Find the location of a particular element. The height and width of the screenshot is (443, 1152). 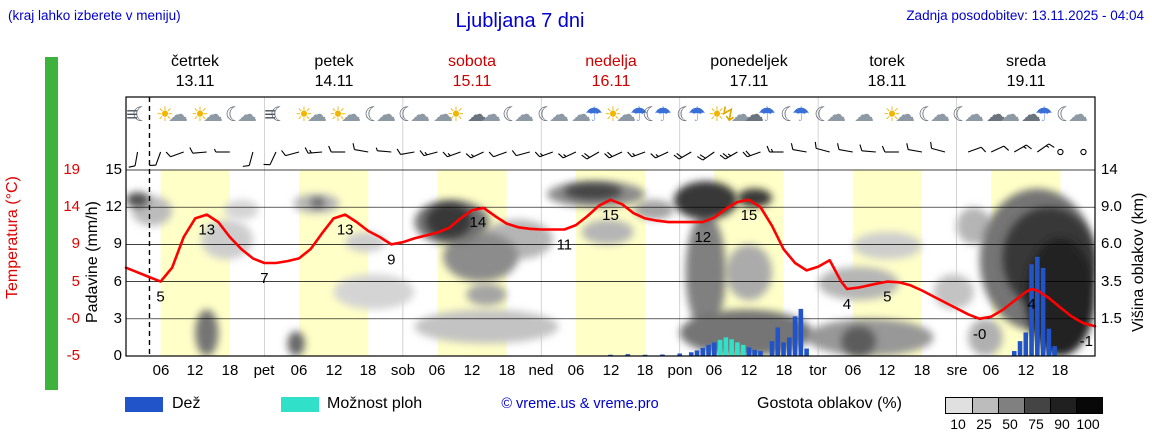

precip-tick: 6 is located at coordinates (117, 281).